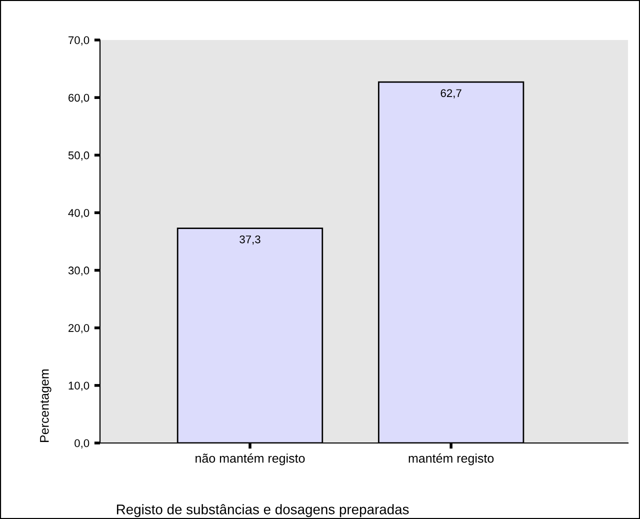 Image resolution: width=640 pixels, height=519 pixels. I want to click on y-tick-label: 30,0, so click(79, 271).